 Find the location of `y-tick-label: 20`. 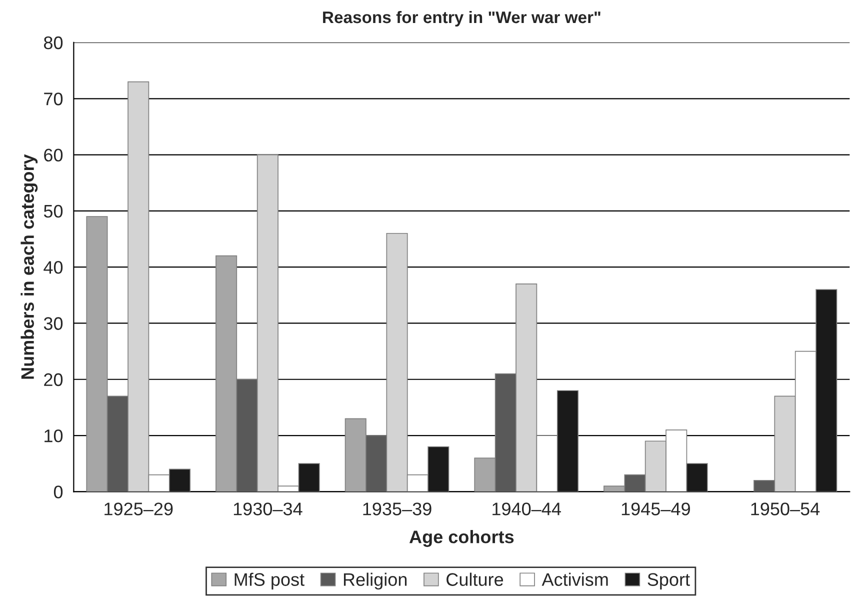

y-tick-label: 20 is located at coordinates (53, 379).